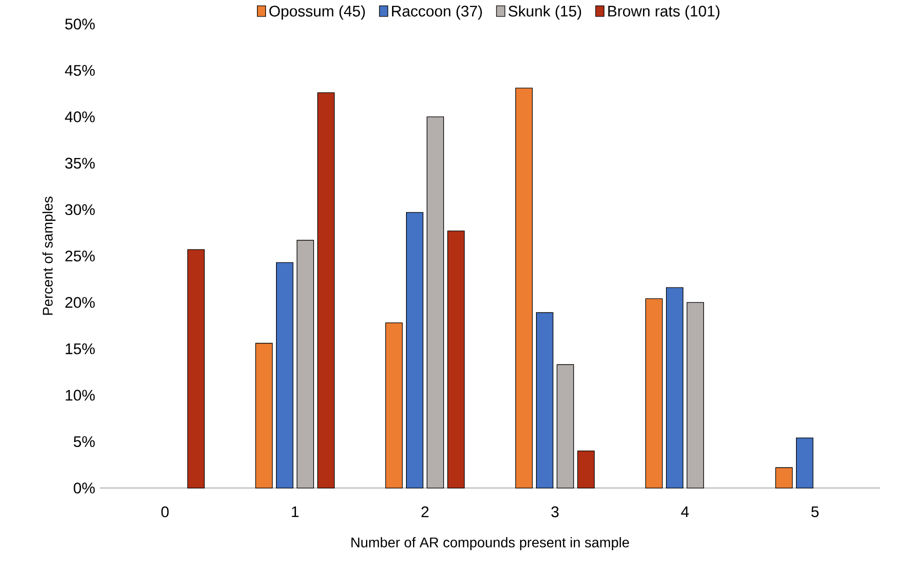 The width and height of the screenshot is (909, 564). Describe the element at coordinates (295, 511) in the screenshot. I see `x-tick-label: 1` at that location.